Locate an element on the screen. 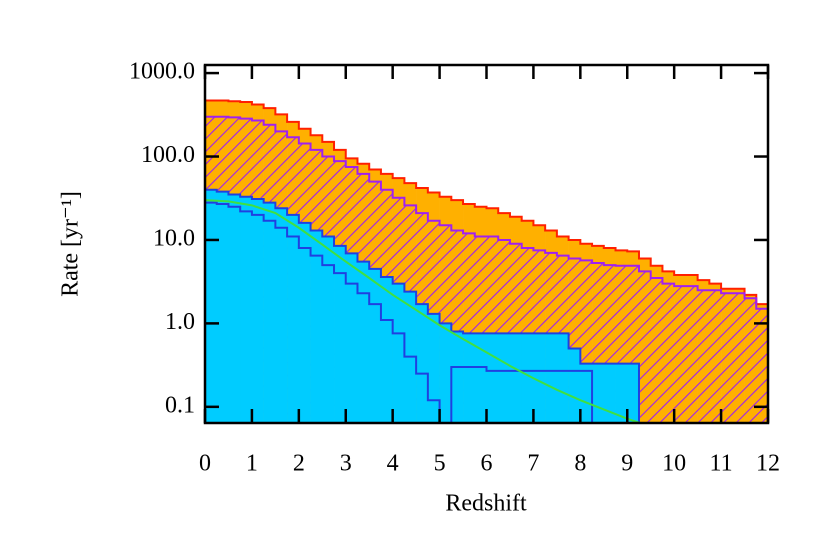  y-tick-label: 0.1 is located at coordinates (180, 405).